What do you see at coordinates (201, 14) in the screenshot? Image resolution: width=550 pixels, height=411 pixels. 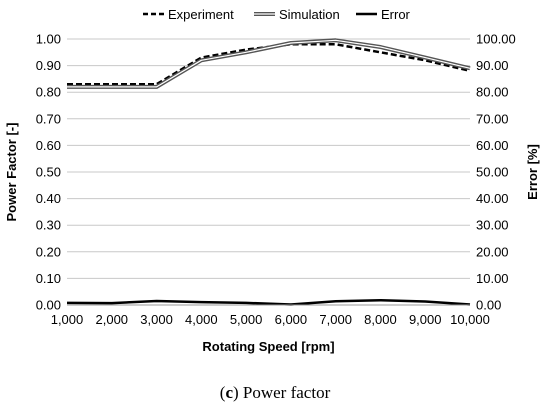 I see `legend-label-experiment: Experiment` at bounding box center [201, 14].